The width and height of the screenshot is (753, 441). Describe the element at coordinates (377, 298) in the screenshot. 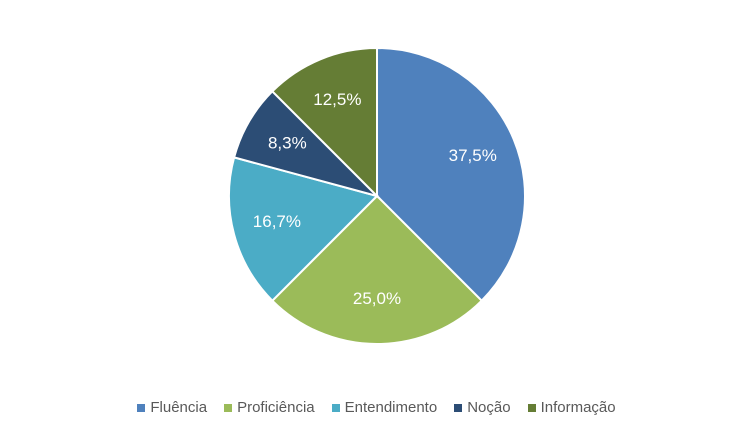

I see `data-label: 25,0%` at that location.